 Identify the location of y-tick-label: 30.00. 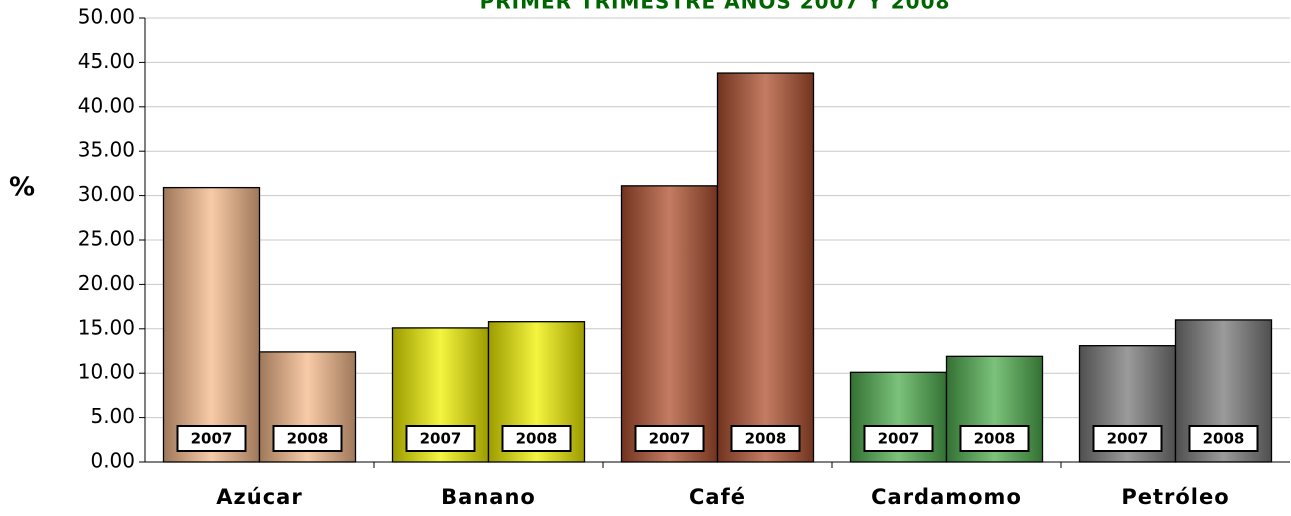
(106, 194).